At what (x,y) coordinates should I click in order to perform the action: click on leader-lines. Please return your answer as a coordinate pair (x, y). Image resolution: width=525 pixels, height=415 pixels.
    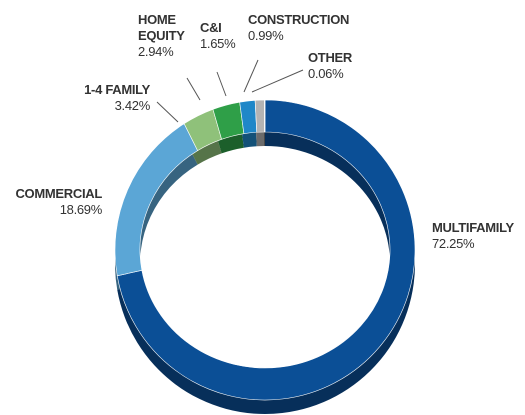
    Looking at the image, I should click on (230, 91).